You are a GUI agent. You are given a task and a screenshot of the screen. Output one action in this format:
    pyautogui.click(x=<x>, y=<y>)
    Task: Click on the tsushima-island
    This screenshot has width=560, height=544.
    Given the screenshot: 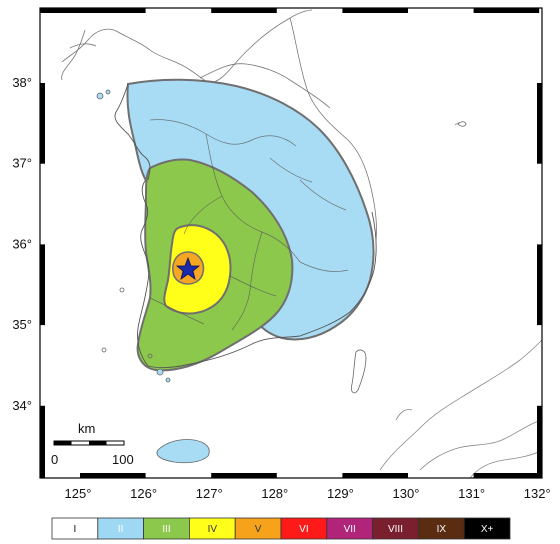 What is the action you would take?
    pyautogui.click(x=359, y=371)
    